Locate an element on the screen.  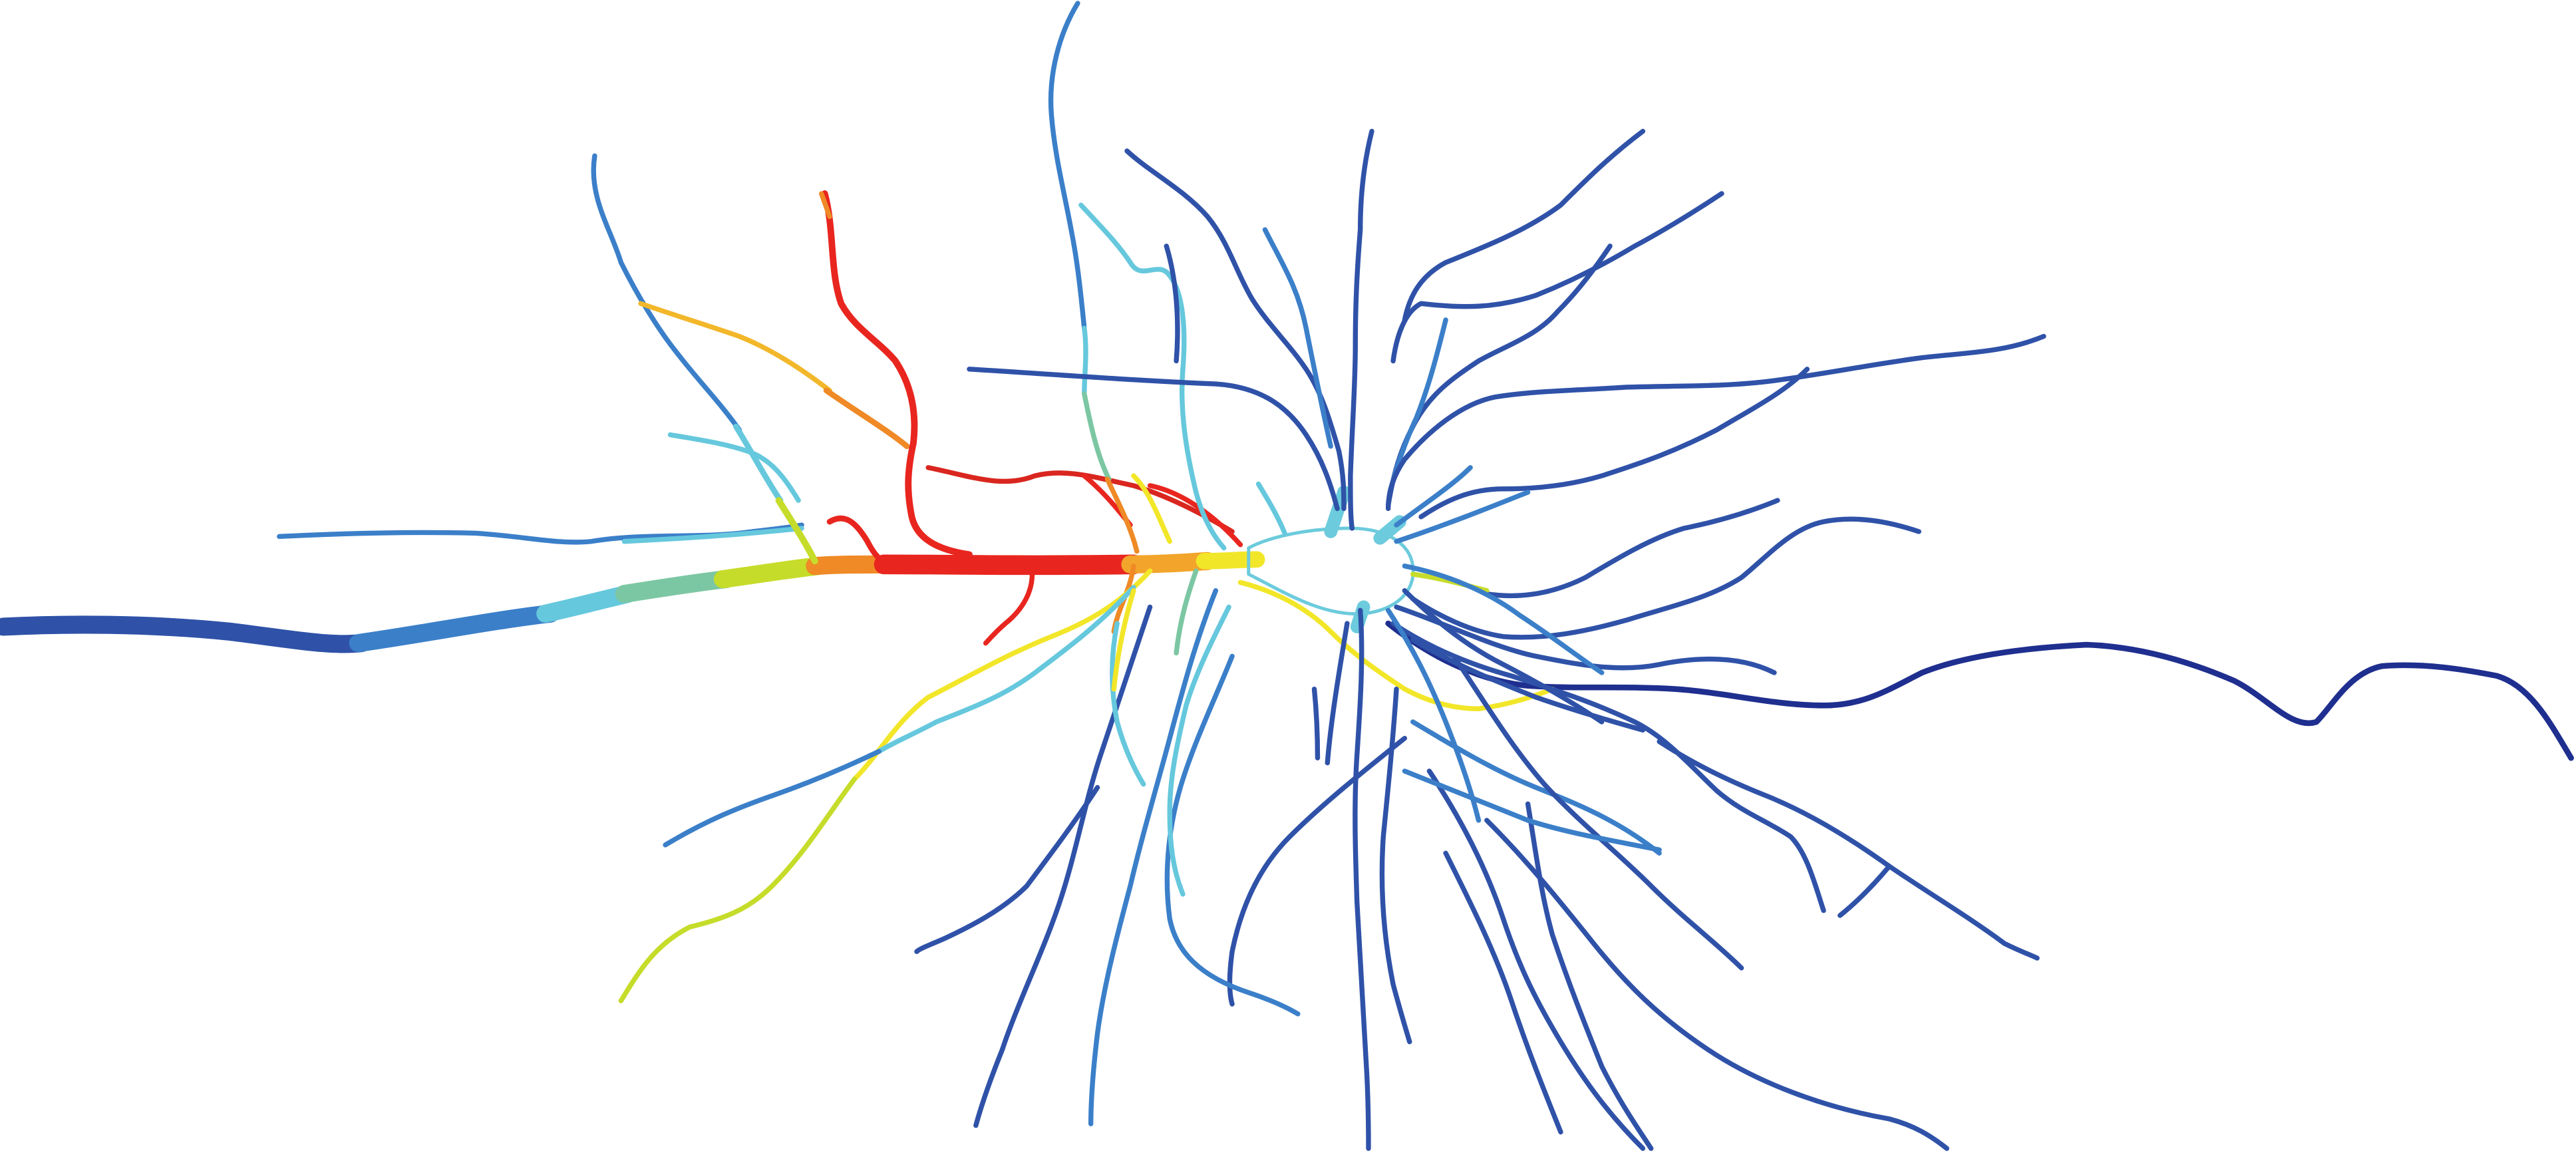
branch-left-cyan-end is located at coordinates (712, 535).